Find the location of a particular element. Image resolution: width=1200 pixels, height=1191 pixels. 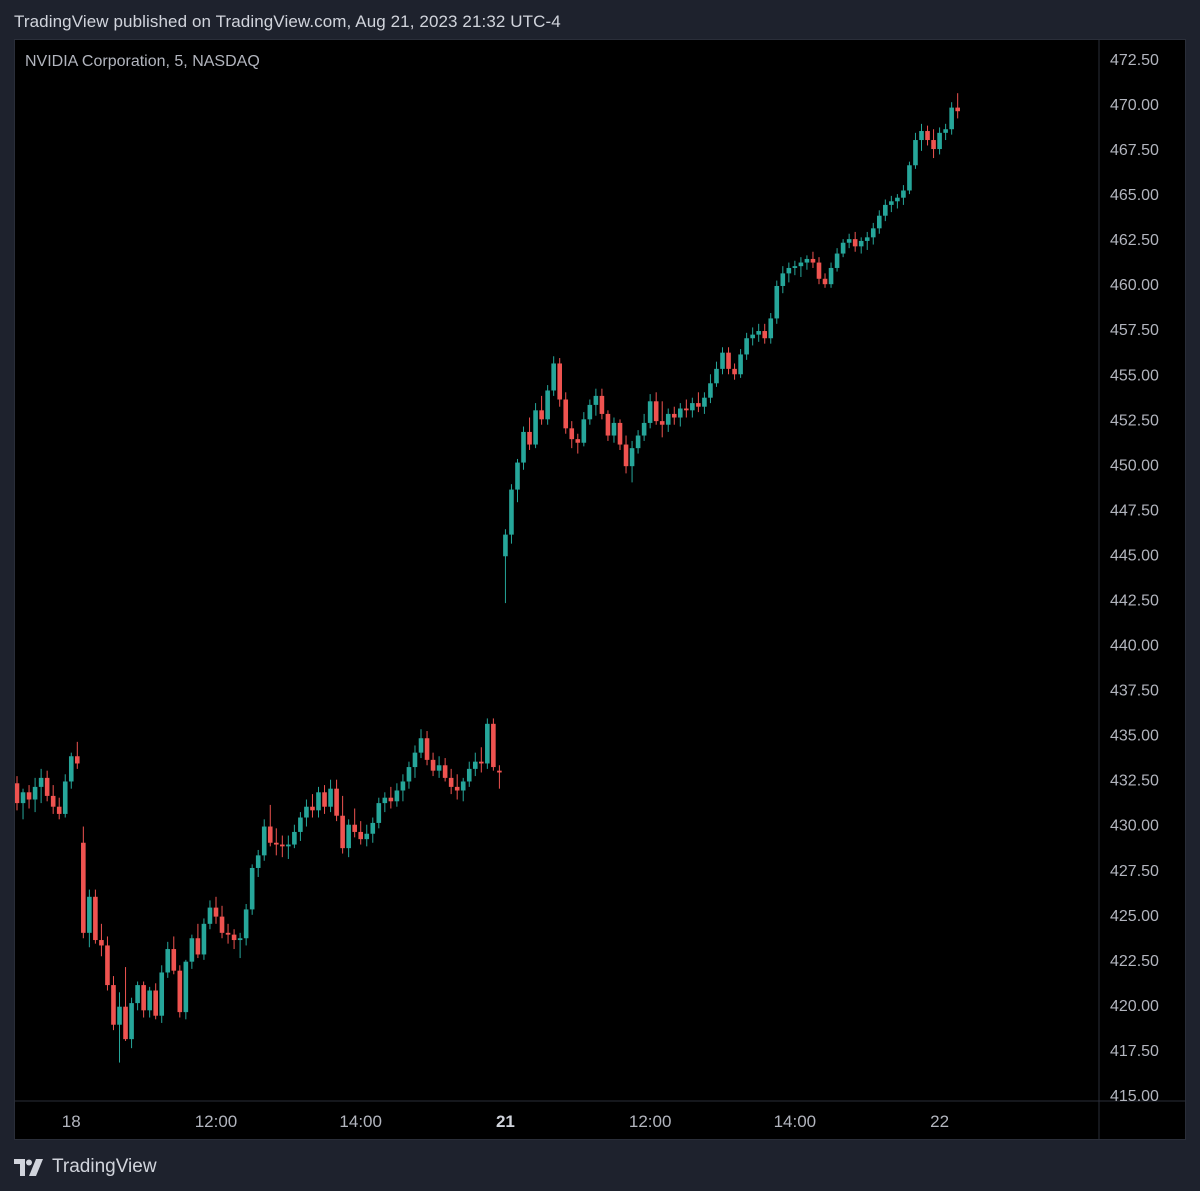

price-tick-label: 417.50 is located at coordinates (1134, 1051).